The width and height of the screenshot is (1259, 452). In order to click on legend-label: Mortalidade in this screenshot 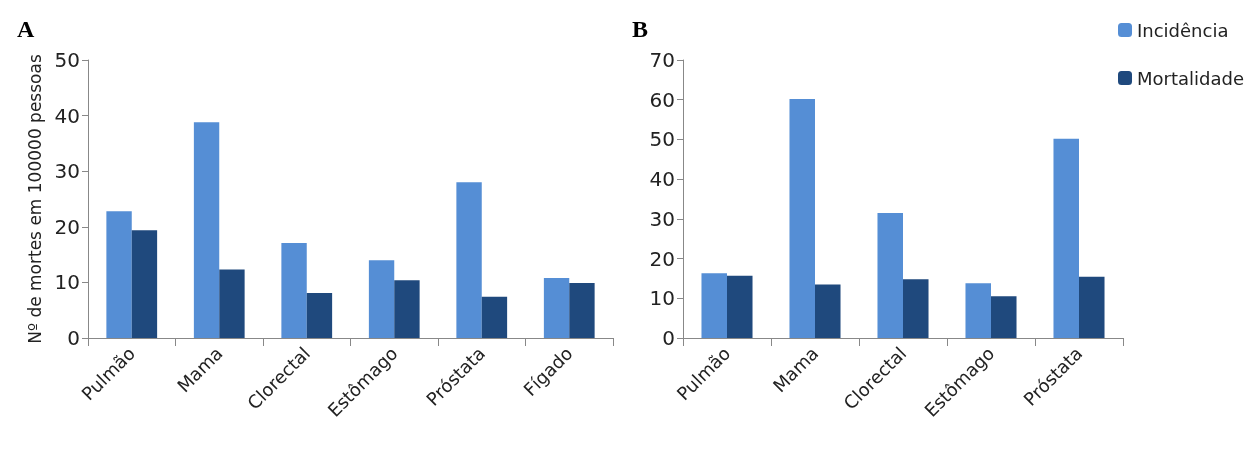, I will do `click(1191, 78)`.